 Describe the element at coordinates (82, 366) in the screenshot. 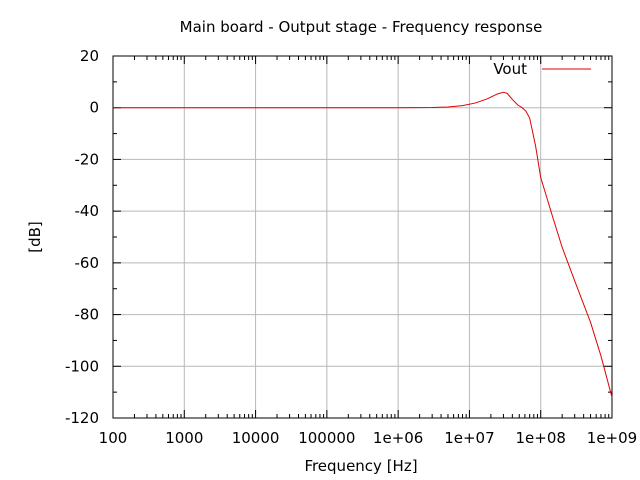

I see `y-tick-label: -100` at that location.